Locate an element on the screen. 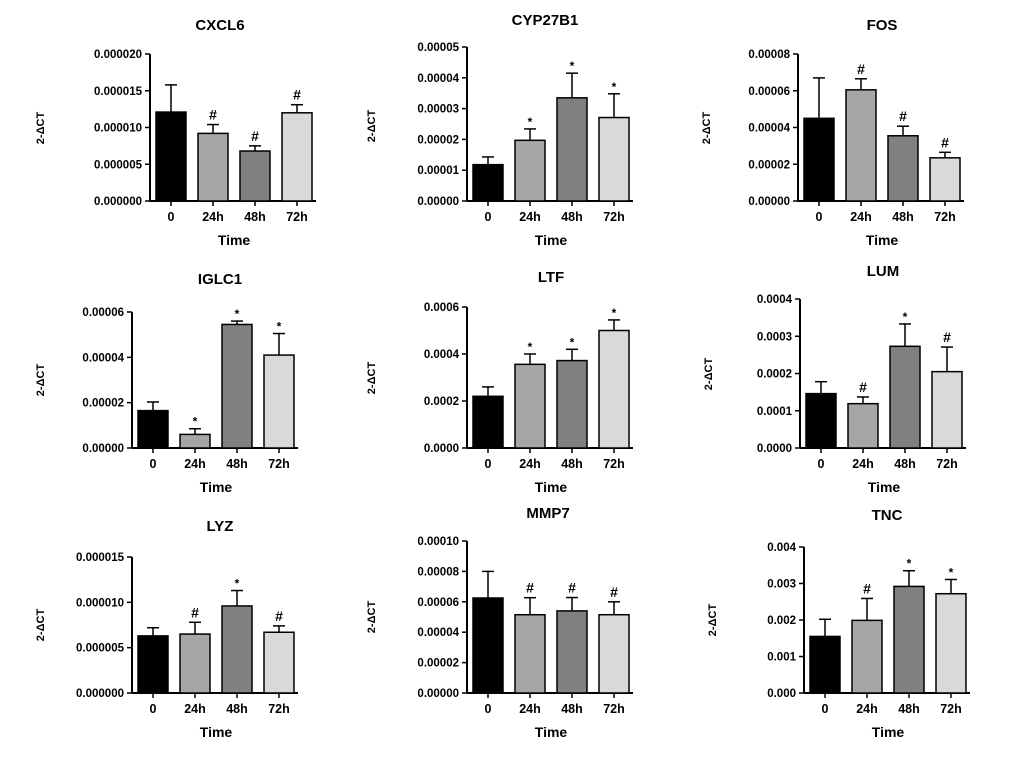 The image size is (1031, 768). y-tick-label: 0.000020 is located at coordinates (118, 55).